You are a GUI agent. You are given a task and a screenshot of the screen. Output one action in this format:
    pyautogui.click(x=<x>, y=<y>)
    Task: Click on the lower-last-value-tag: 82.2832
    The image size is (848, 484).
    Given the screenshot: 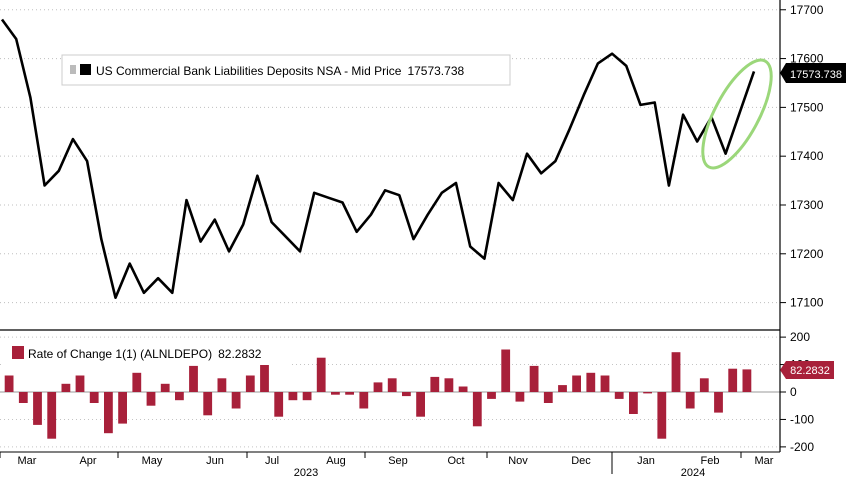 What is the action you would take?
    pyautogui.click(x=807, y=370)
    